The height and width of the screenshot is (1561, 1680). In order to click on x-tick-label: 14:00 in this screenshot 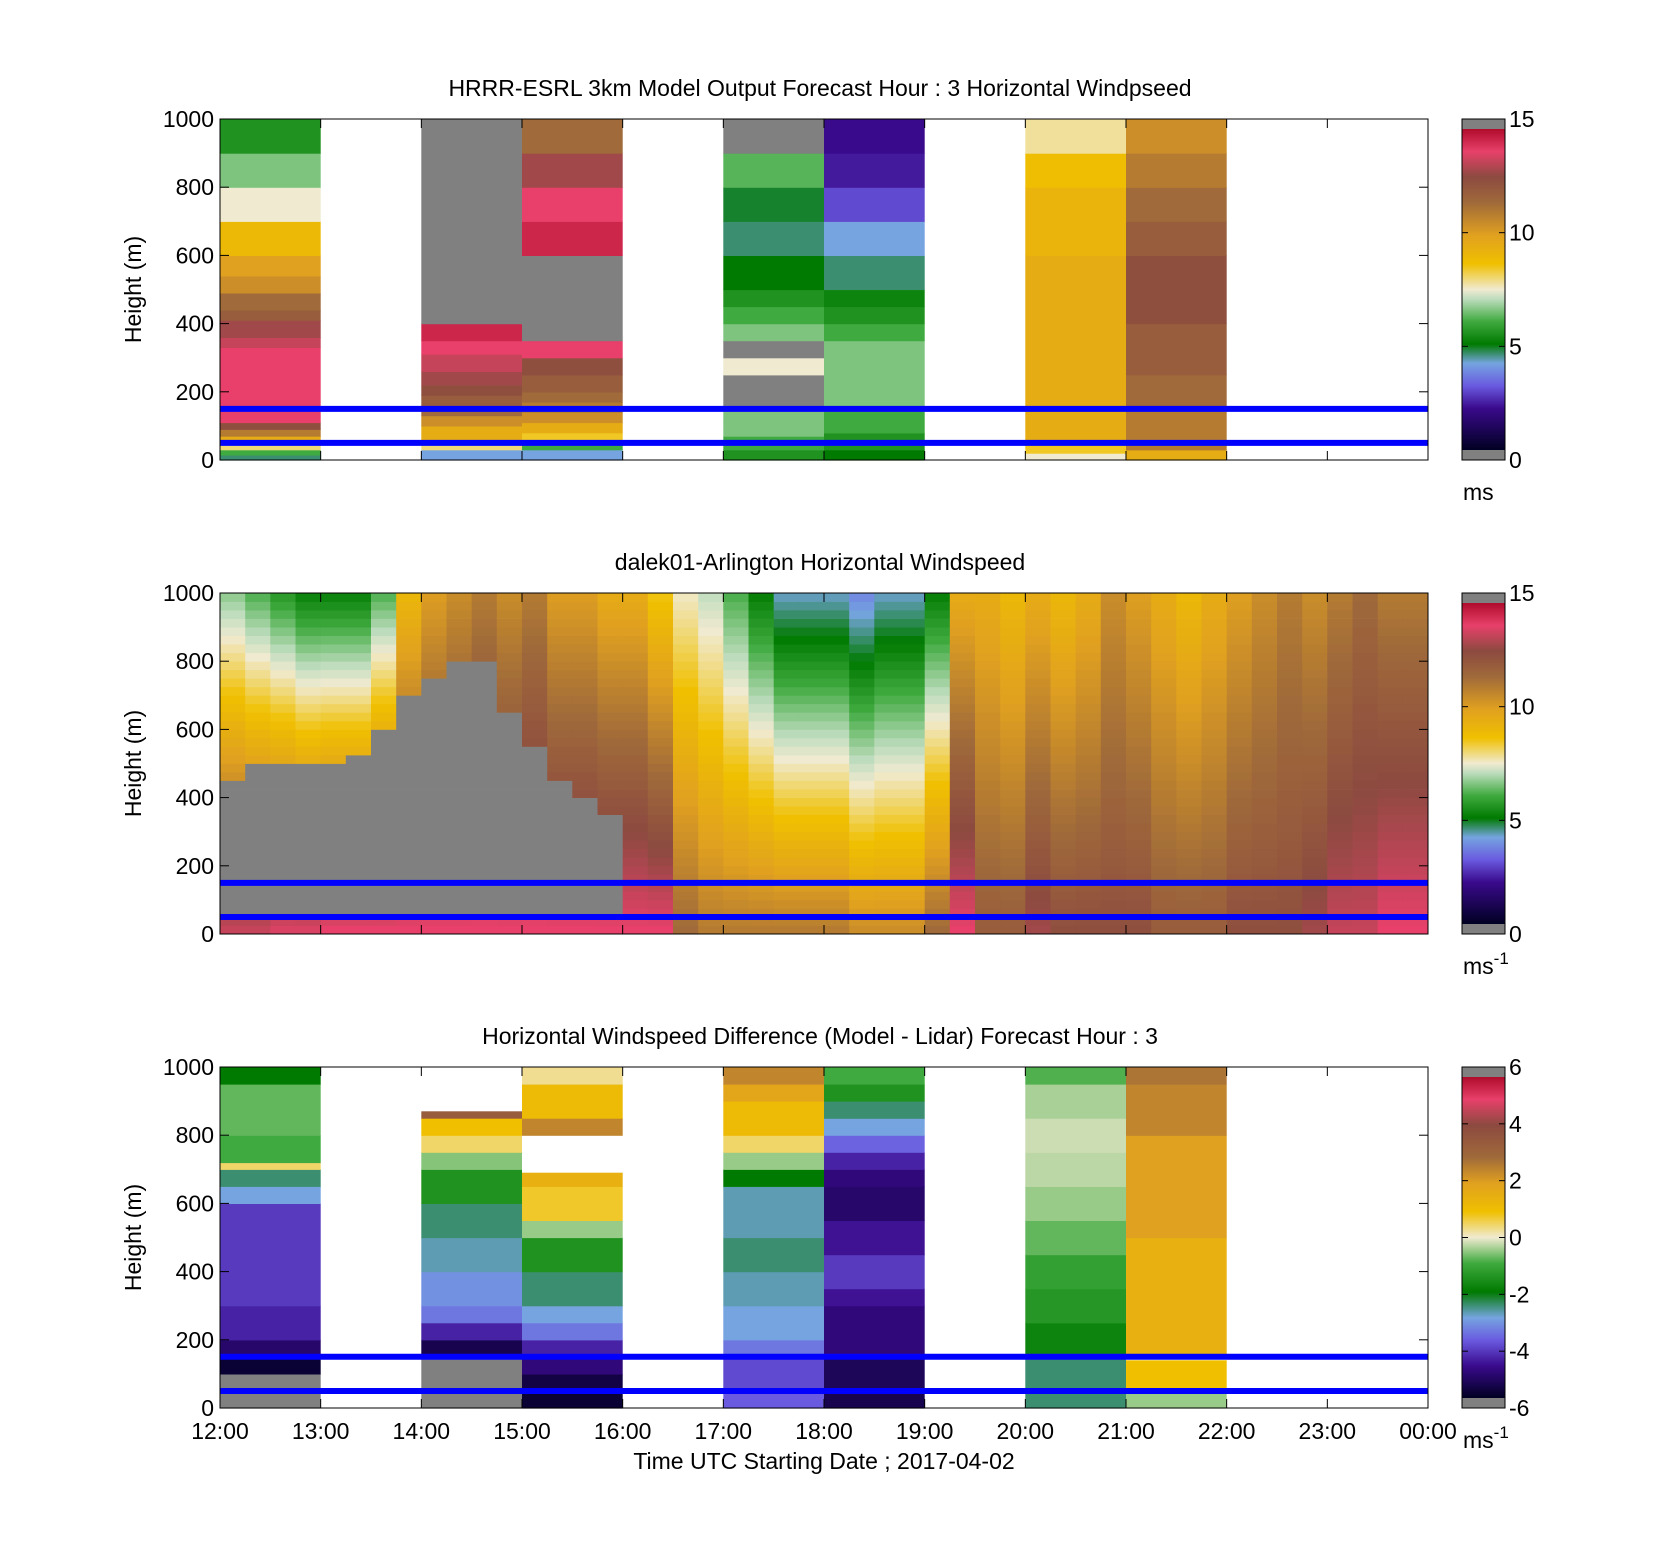, I will do `click(422, 1431)`.